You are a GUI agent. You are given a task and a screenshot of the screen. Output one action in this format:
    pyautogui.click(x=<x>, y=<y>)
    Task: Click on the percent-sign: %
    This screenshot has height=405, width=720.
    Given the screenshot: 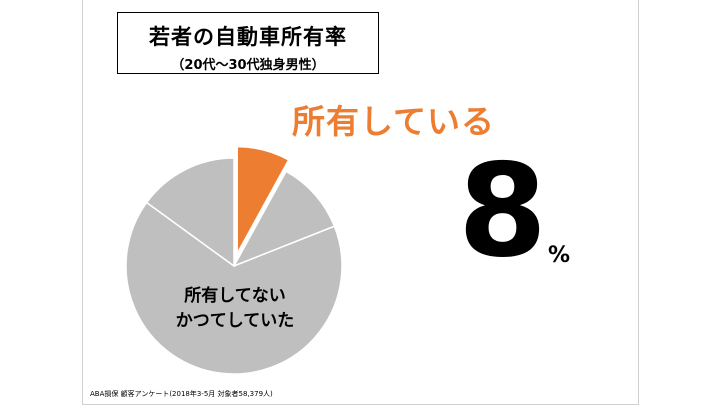 What is the action you would take?
    pyautogui.click(x=559, y=255)
    